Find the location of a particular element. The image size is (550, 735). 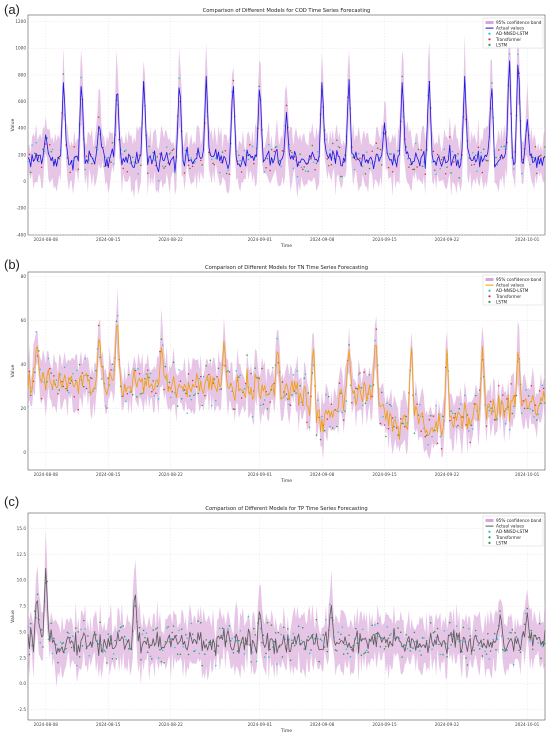

legend-entry: AD-NNSD-LSTM is located at coordinates (512, 290).